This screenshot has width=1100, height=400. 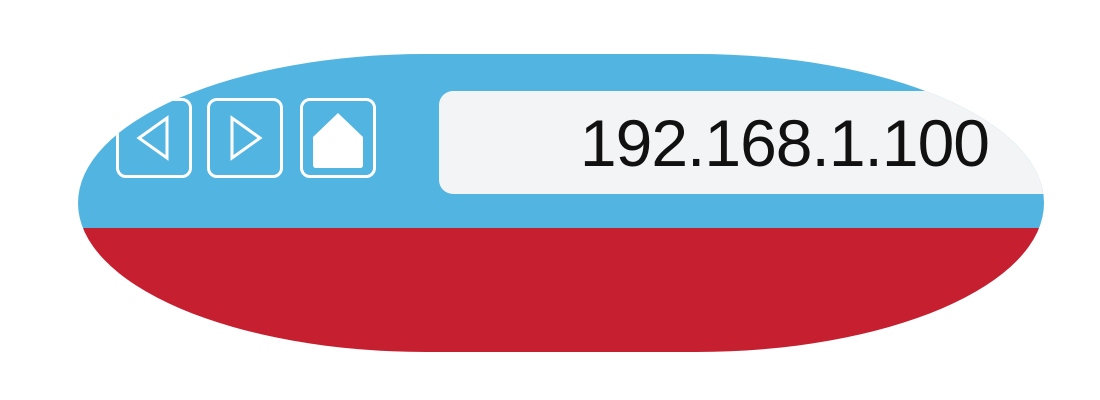 I want to click on address-bar: 192.168.1.100, so click(x=741, y=142).